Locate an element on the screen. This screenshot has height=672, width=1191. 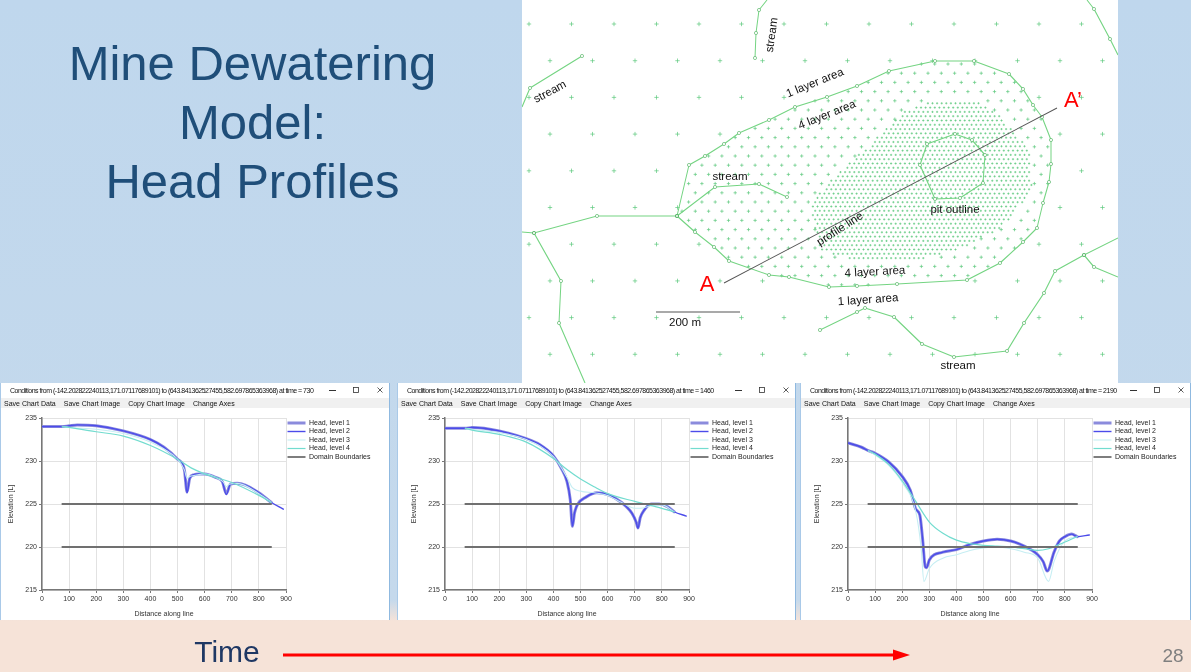
text: Head Profiles is located at coordinates (252, 181).